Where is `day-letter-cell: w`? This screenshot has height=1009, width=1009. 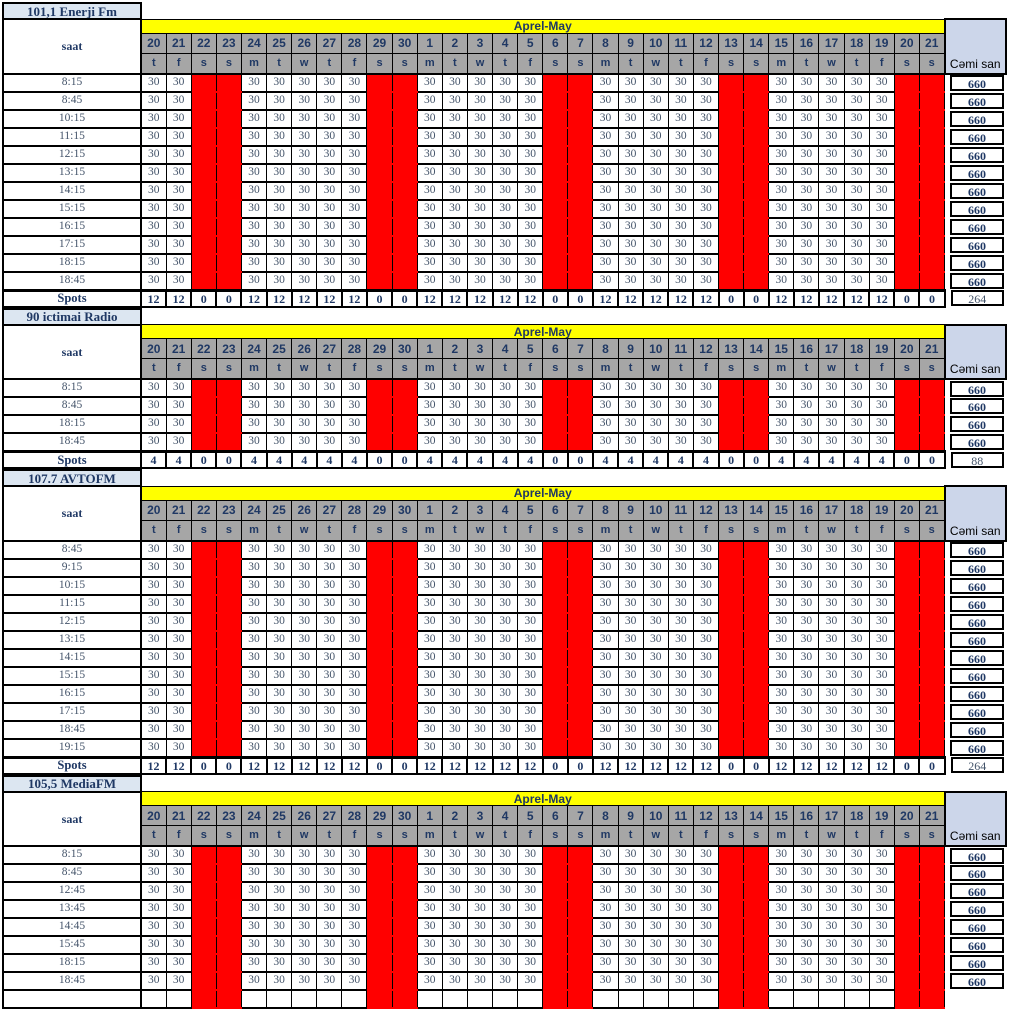 day-letter-cell: w is located at coordinates (304, 836).